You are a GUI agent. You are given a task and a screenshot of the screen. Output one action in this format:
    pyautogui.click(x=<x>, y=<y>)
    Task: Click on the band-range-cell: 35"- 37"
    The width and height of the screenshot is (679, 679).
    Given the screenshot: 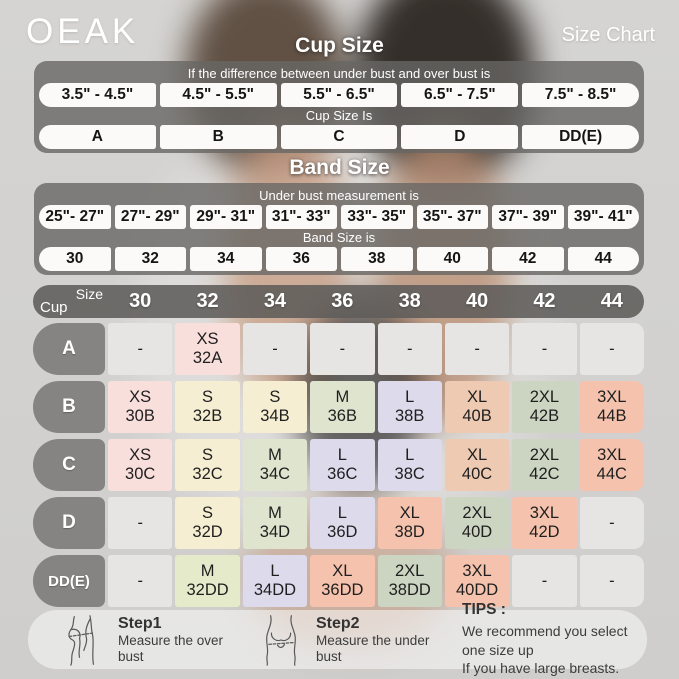 What is the action you would take?
    pyautogui.click(x=452, y=217)
    